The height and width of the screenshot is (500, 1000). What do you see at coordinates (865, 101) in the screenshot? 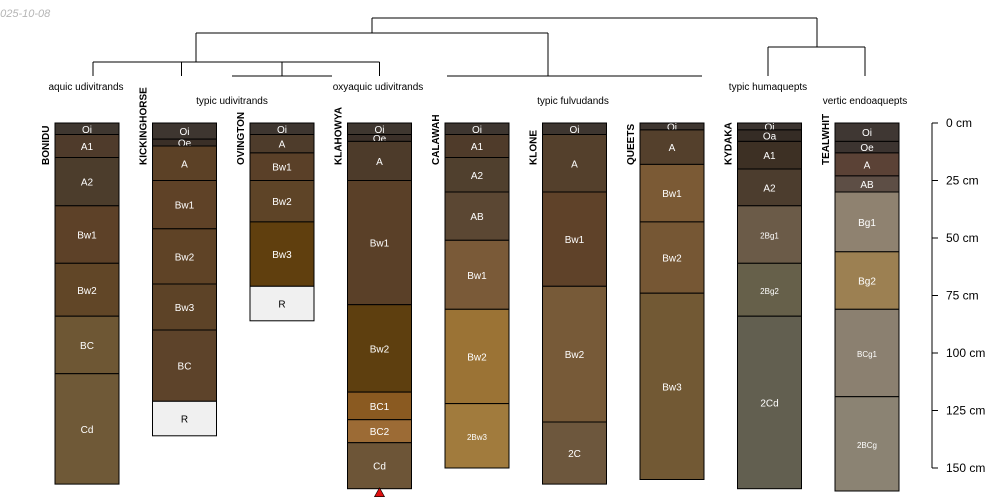
I see `classification-label: vertic endoaquepts` at bounding box center [865, 101].